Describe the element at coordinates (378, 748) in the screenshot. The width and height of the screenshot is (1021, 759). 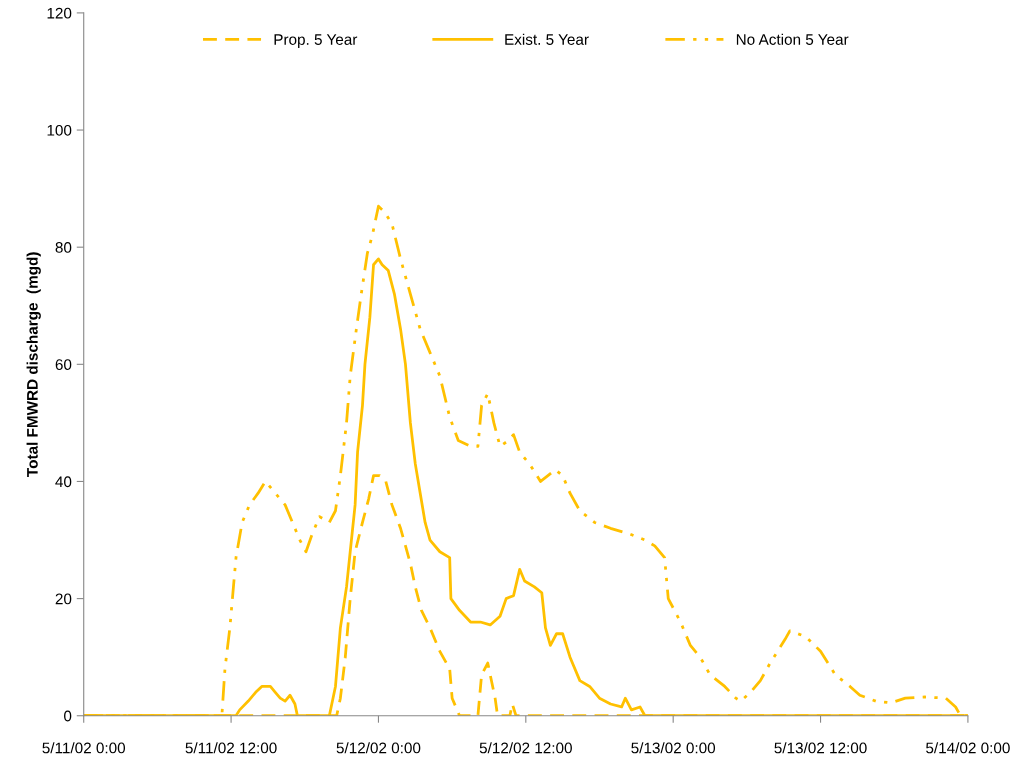
I see `x-tick-label: 5/12/02 0:00` at that location.